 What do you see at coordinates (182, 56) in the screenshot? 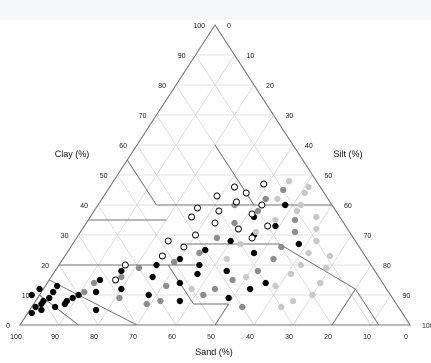
I see `left-tick-1: 90` at bounding box center [182, 56].